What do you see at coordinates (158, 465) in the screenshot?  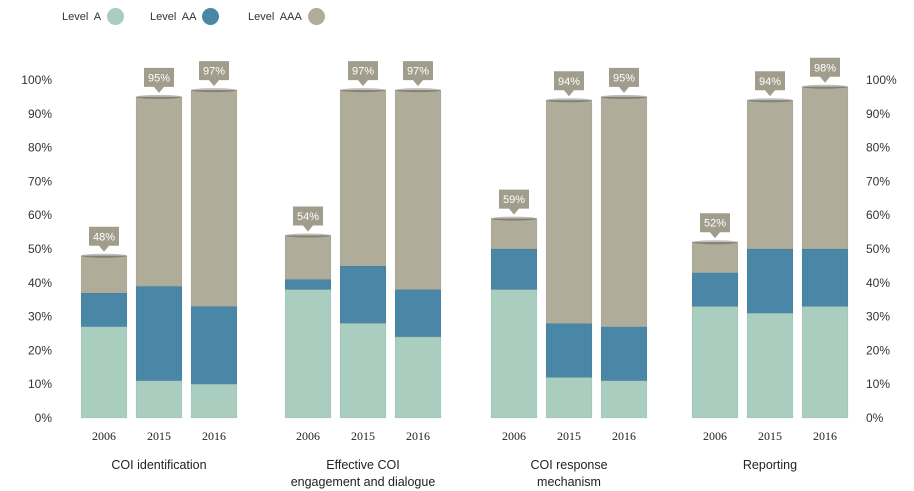 I see `group-label: COI identification` at bounding box center [158, 465].